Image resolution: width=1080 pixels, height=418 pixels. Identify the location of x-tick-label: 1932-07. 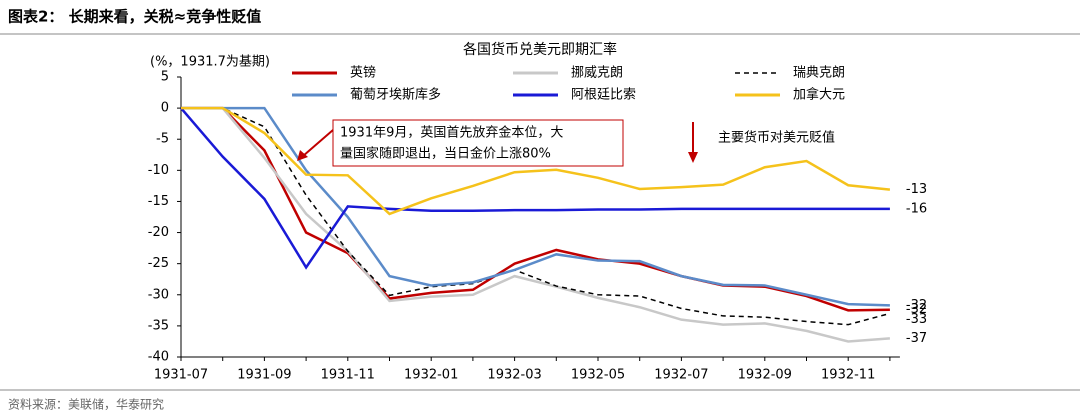
(681, 375).